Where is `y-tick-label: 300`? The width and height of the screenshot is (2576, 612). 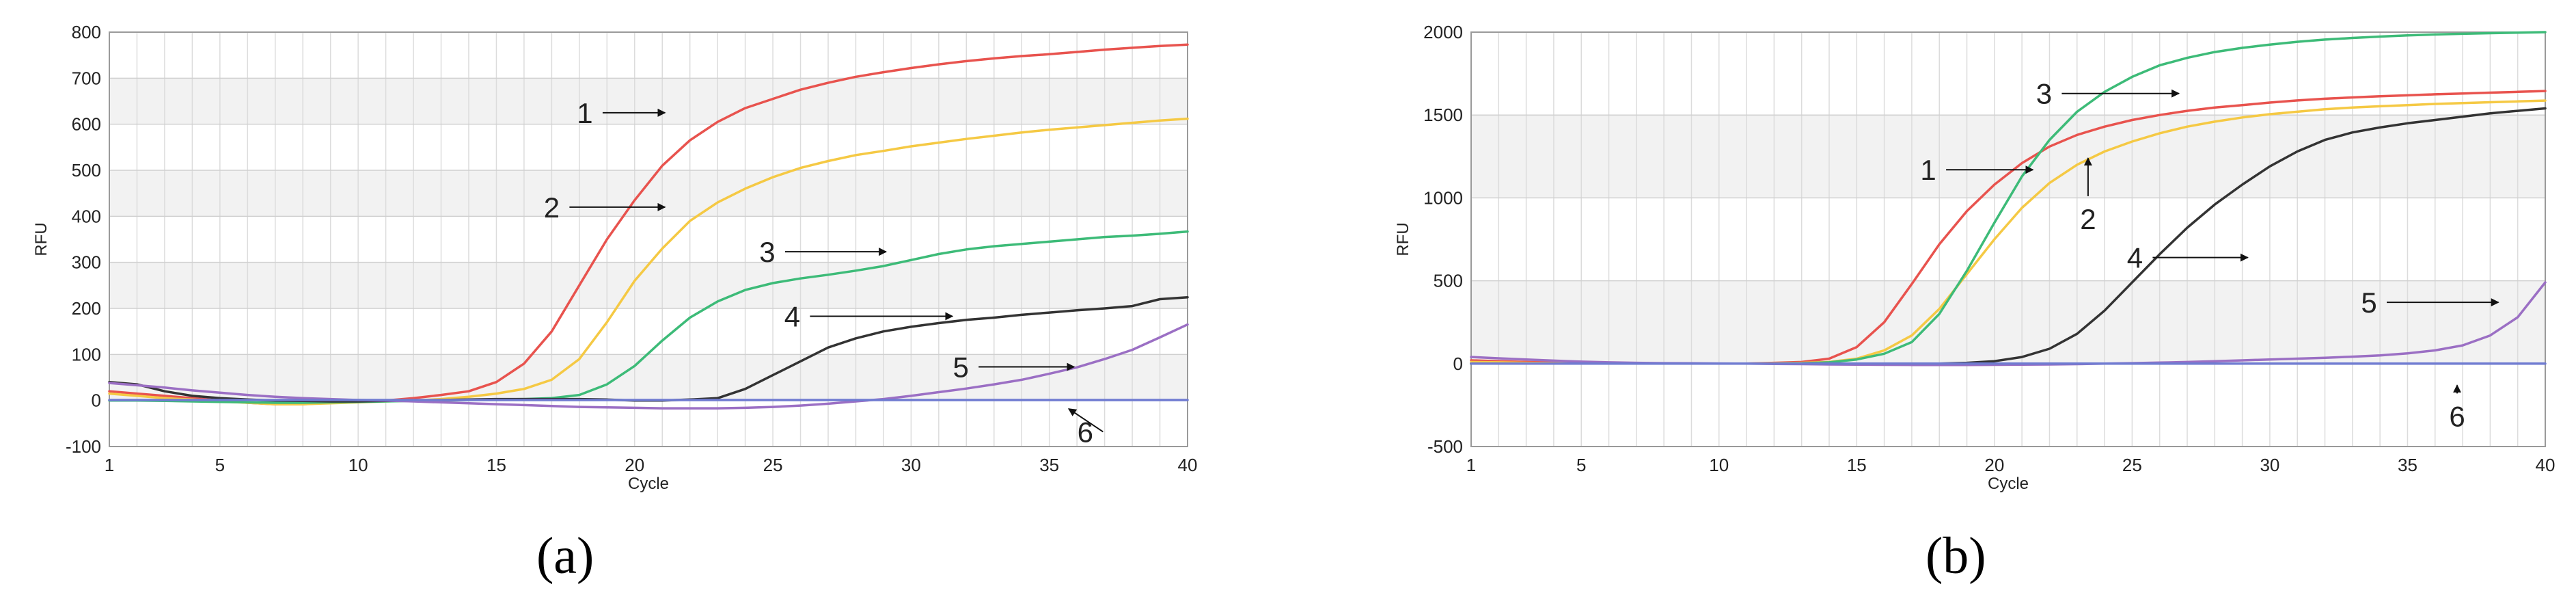
y-tick-label: 300 is located at coordinates (86, 262).